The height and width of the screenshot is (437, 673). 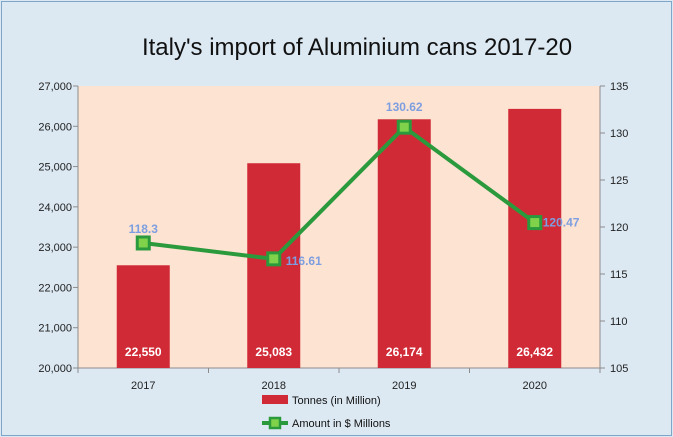 What do you see at coordinates (55, 87) in the screenshot?
I see `y-left-tick-label: 27,000` at bounding box center [55, 87].